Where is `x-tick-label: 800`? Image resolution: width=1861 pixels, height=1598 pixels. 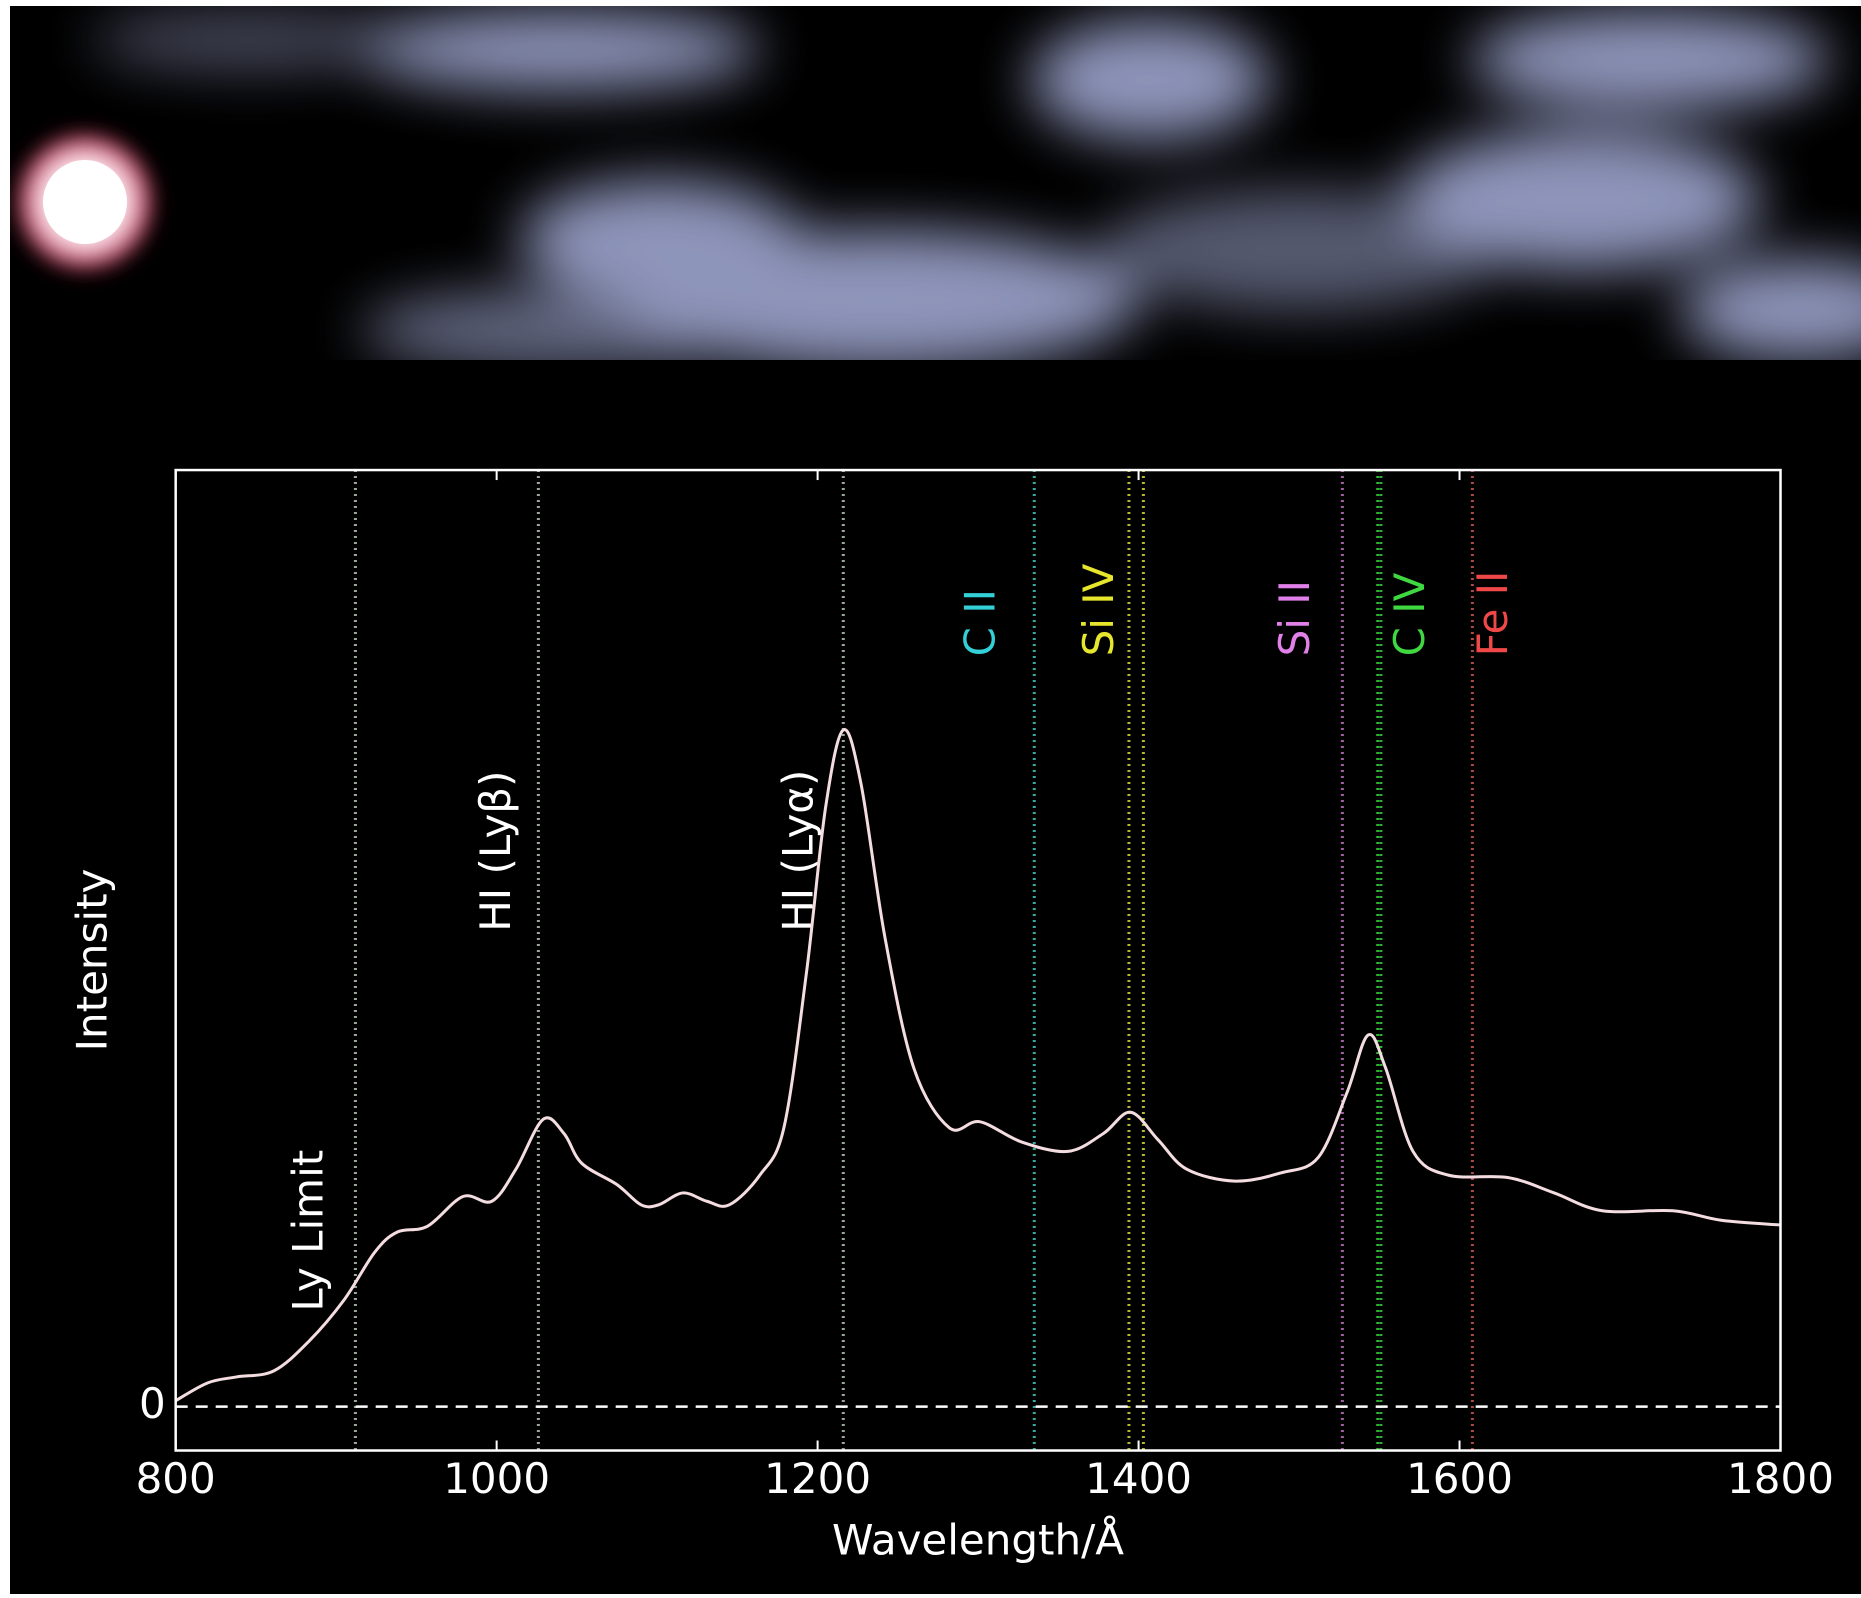
x-tick-label: 800 is located at coordinates (176, 1478).